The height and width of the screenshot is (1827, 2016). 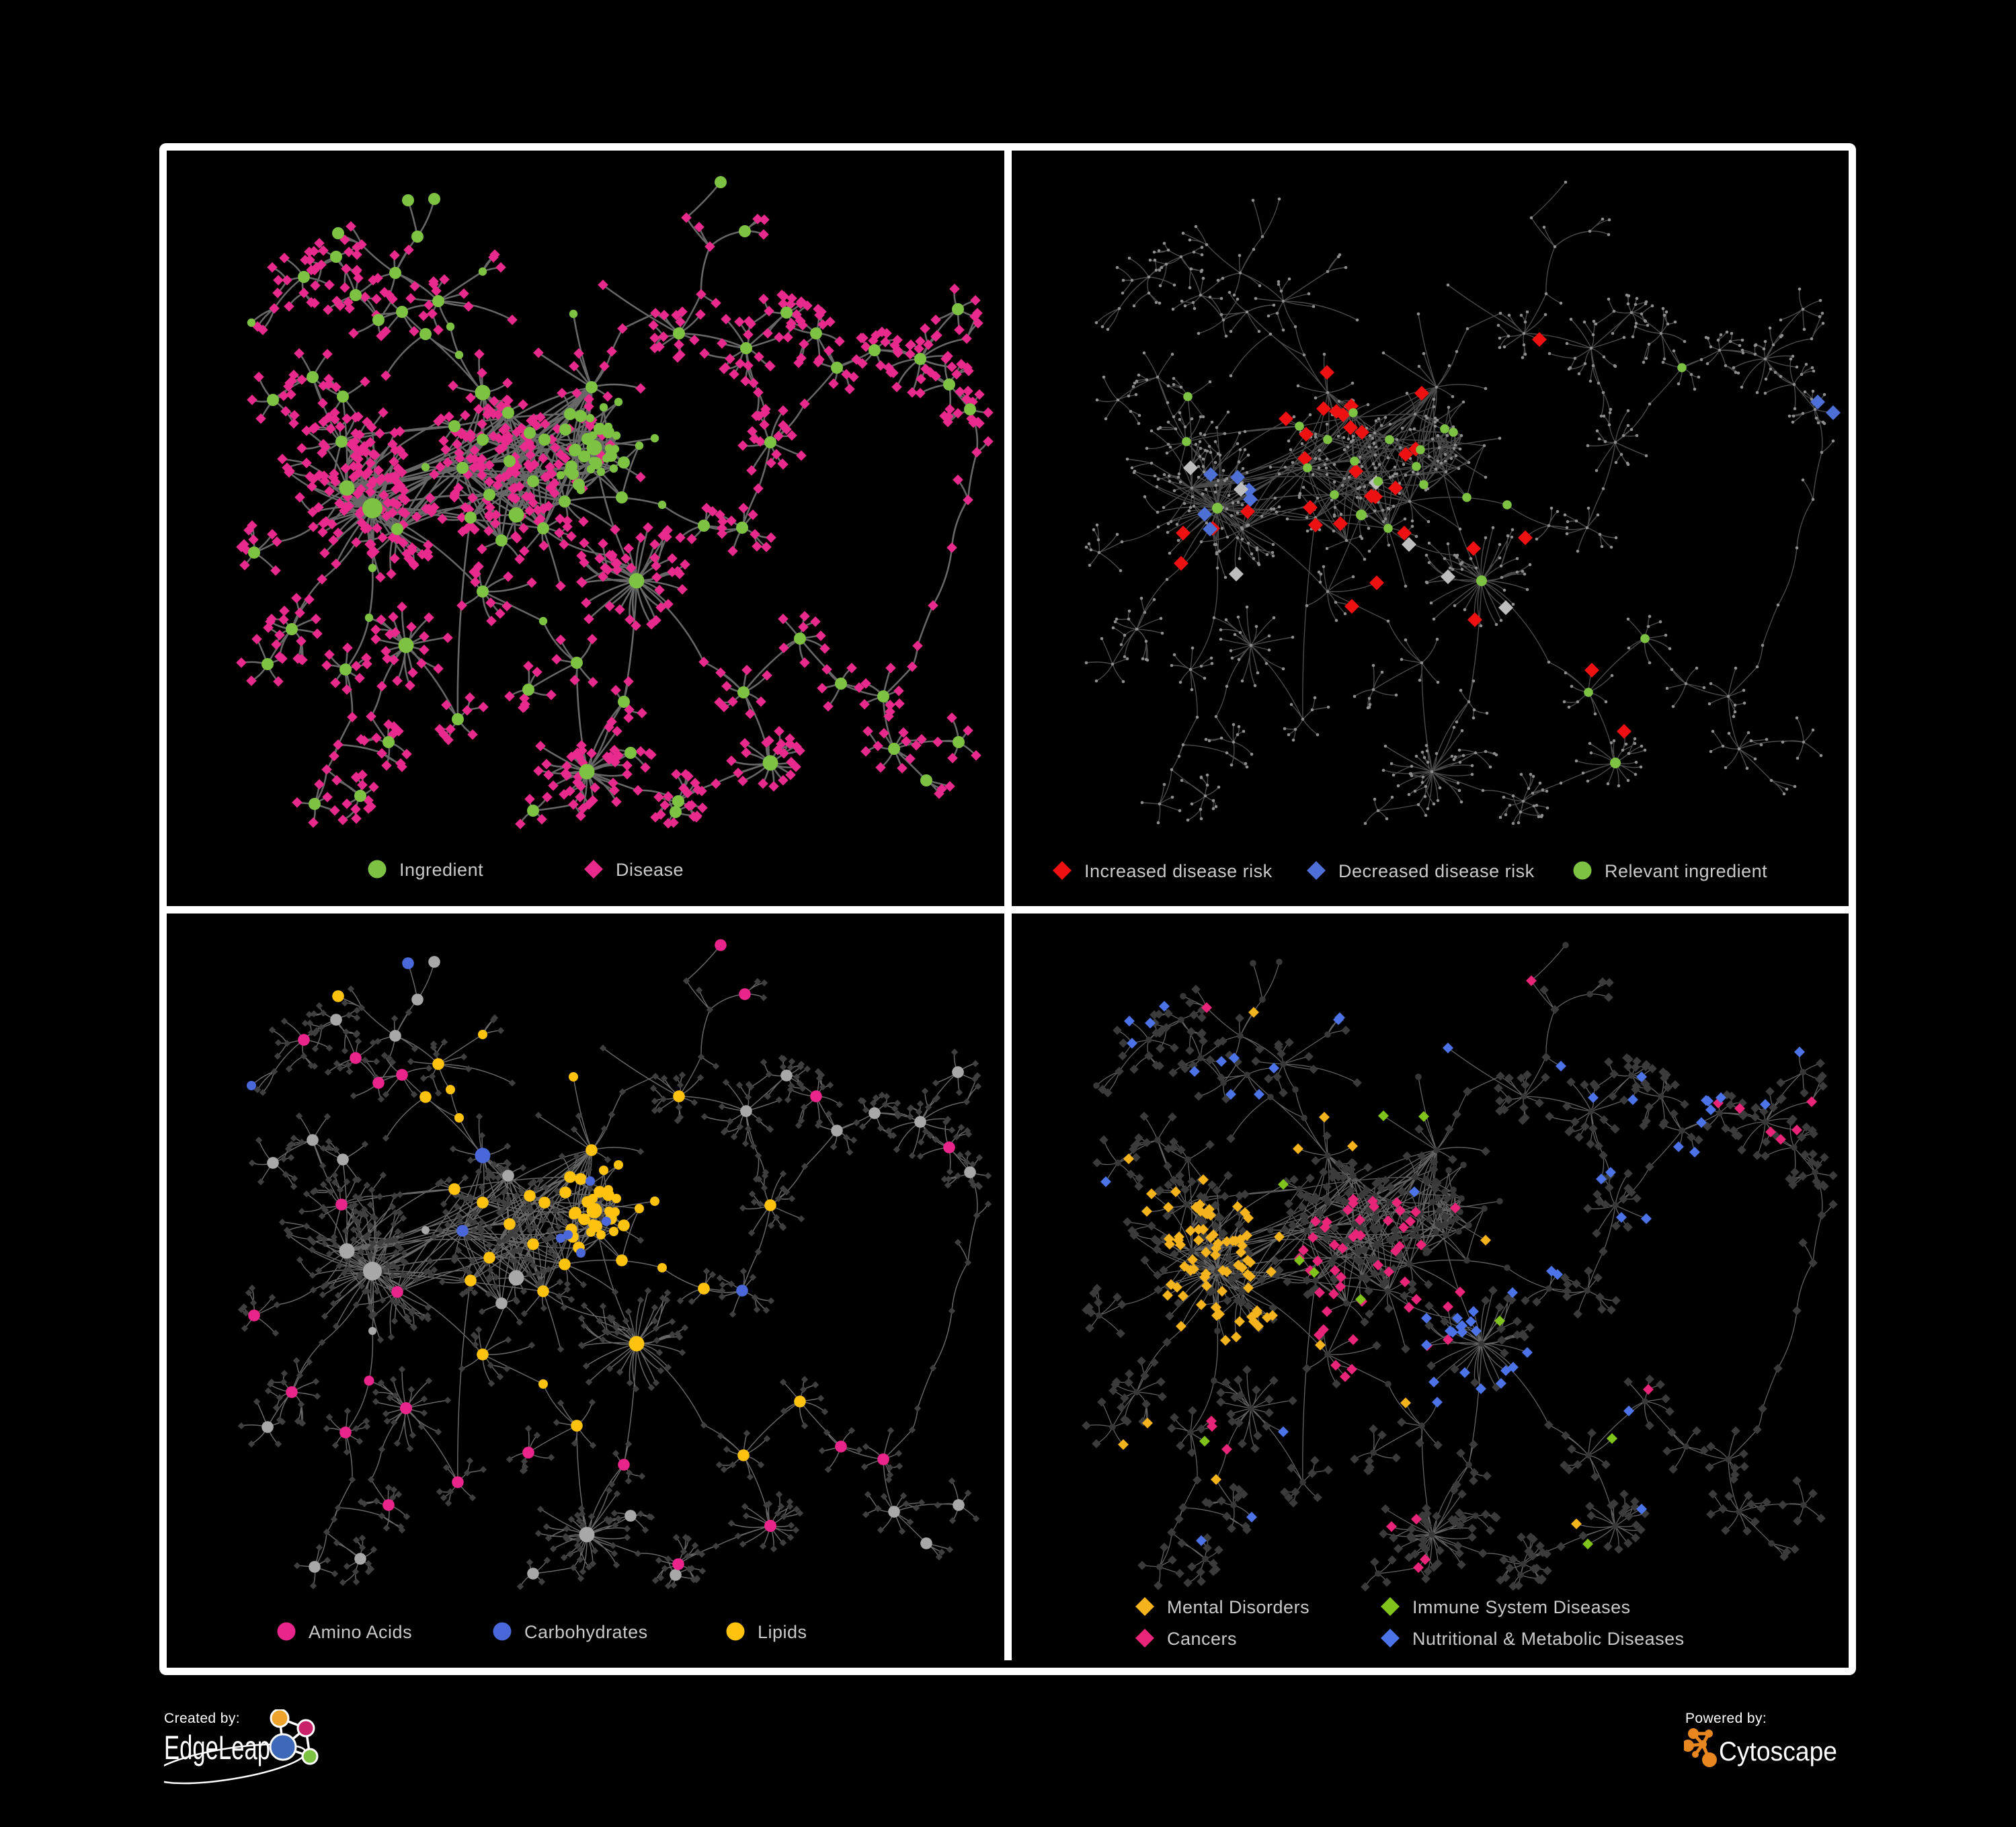 What do you see at coordinates (1521, 1607) in the screenshot?
I see `svg-text: Immune System Diseases` at bounding box center [1521, 1607].